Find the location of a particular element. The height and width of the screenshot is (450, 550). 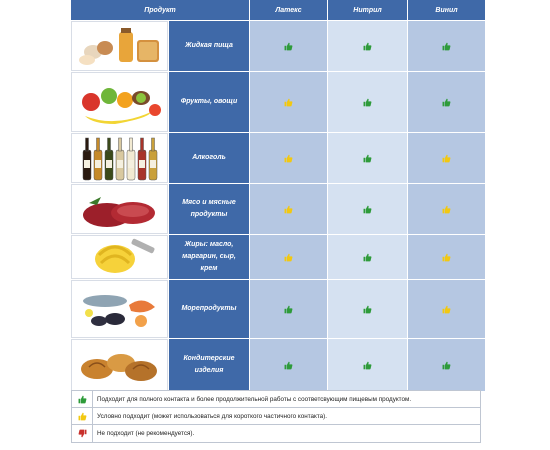

alcohol-bottles-image is located at coordinates (119, 159).